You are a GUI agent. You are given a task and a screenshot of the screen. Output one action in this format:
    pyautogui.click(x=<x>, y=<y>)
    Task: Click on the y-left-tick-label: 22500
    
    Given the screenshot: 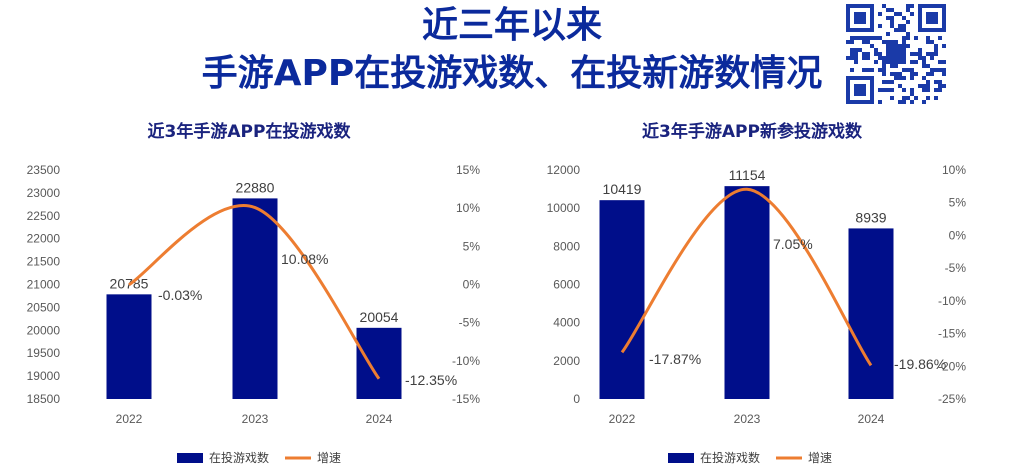 What is the action you would take?
    pyautogui.click(x=44, y=216)
    